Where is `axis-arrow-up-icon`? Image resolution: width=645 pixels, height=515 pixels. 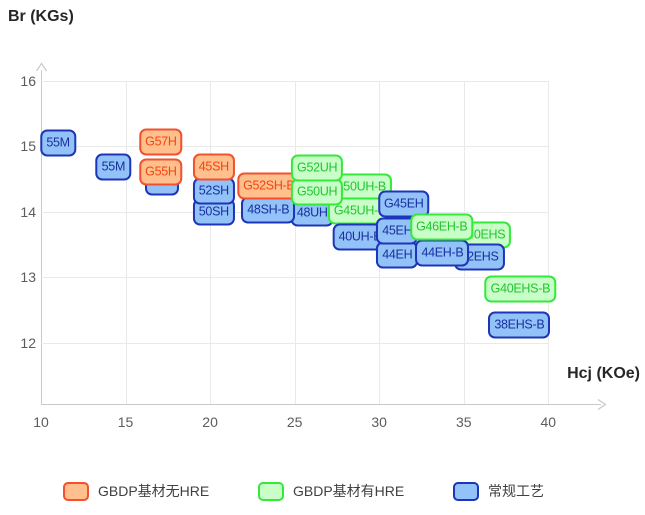
axis-arrow-up-icon is located at coordinates (41, 67).